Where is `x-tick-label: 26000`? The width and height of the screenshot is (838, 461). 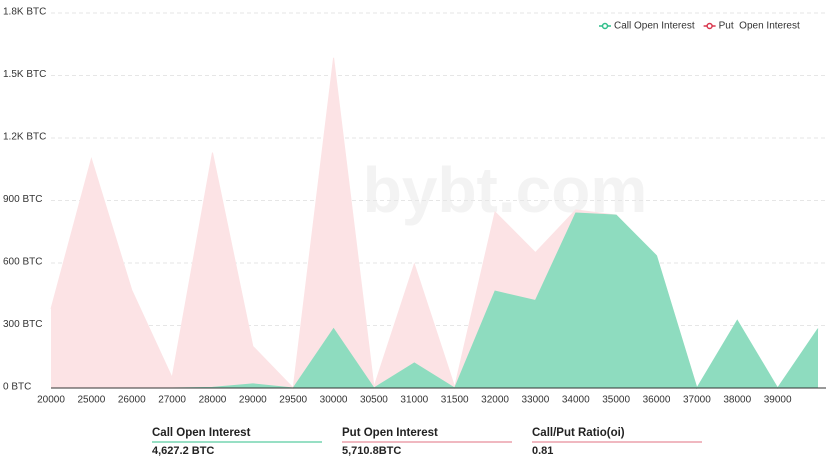 x-tick-label: 26000 is located at coordinates (132, 400).